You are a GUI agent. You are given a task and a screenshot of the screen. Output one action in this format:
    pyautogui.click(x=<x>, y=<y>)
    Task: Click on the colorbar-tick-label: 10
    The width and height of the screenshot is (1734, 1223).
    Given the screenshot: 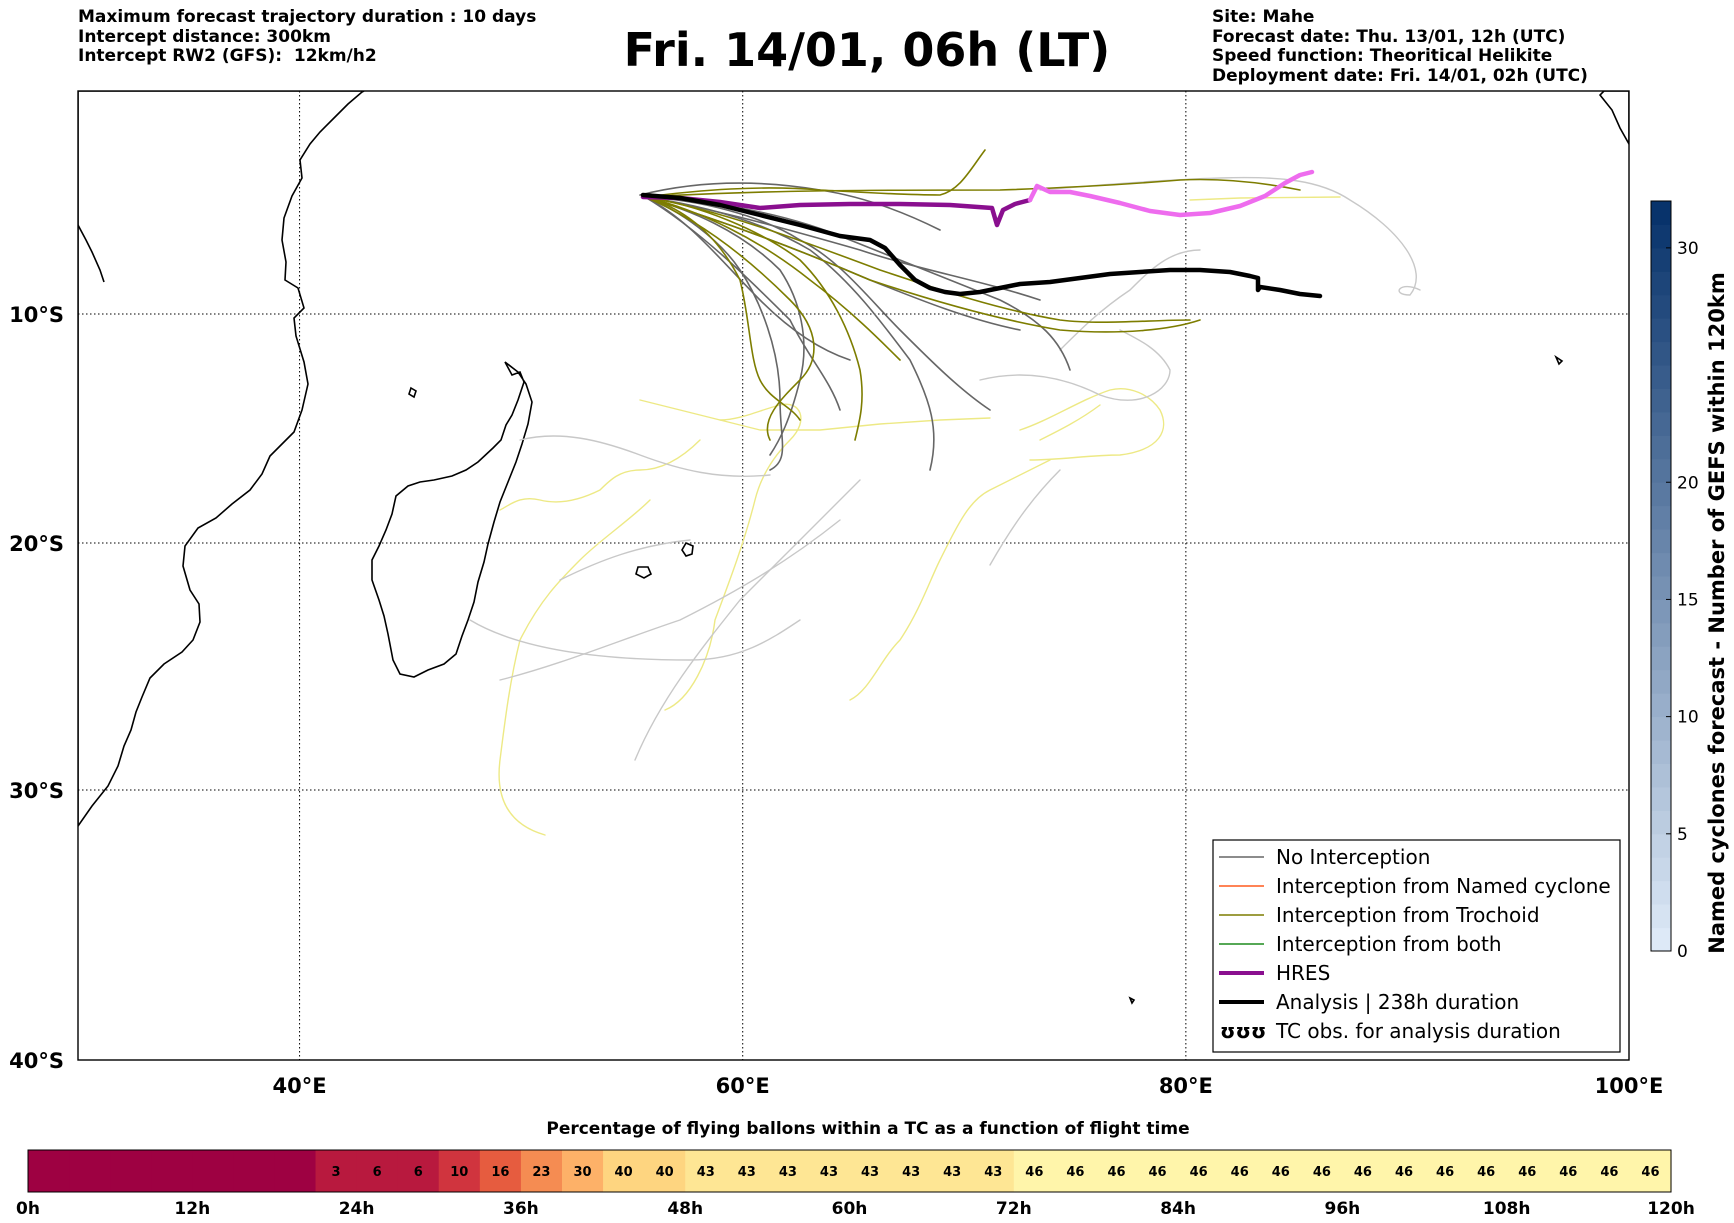 What is the action you would take?
    pyautogui.click(x=1688, y=718)
    